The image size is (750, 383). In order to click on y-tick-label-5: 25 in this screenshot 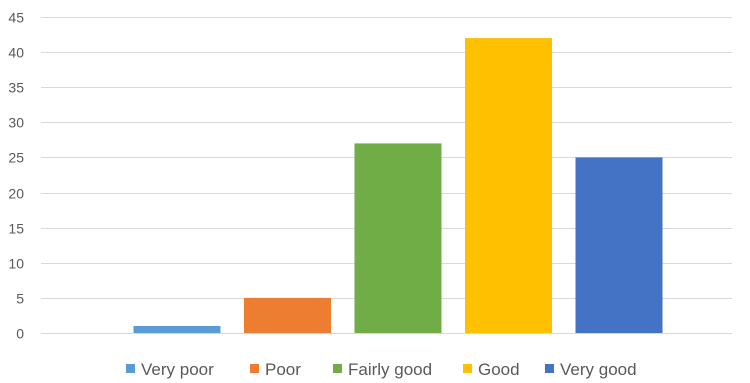, I will do `click(16, 158)`.